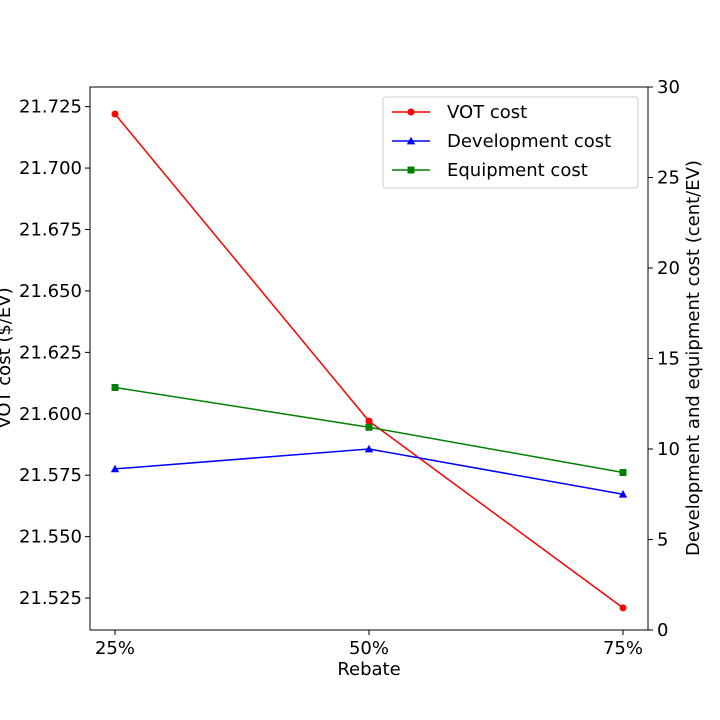 The image size is (720, 720). What do you see at coordinates (668, 87) in the screenshot?
I see `right-tick-label: 30` at bounding box center [668, 87].